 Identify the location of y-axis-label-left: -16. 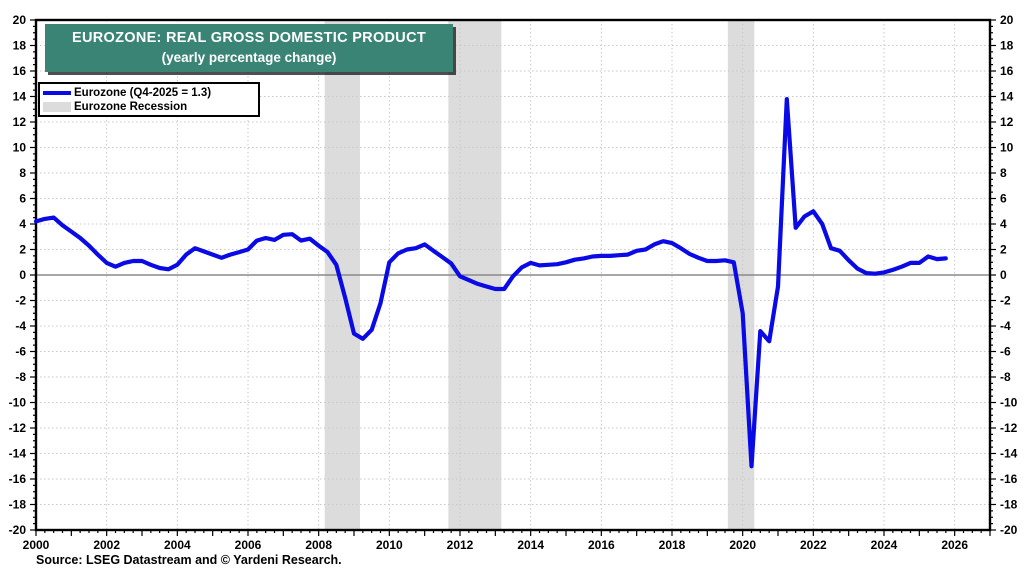
(18, 479).